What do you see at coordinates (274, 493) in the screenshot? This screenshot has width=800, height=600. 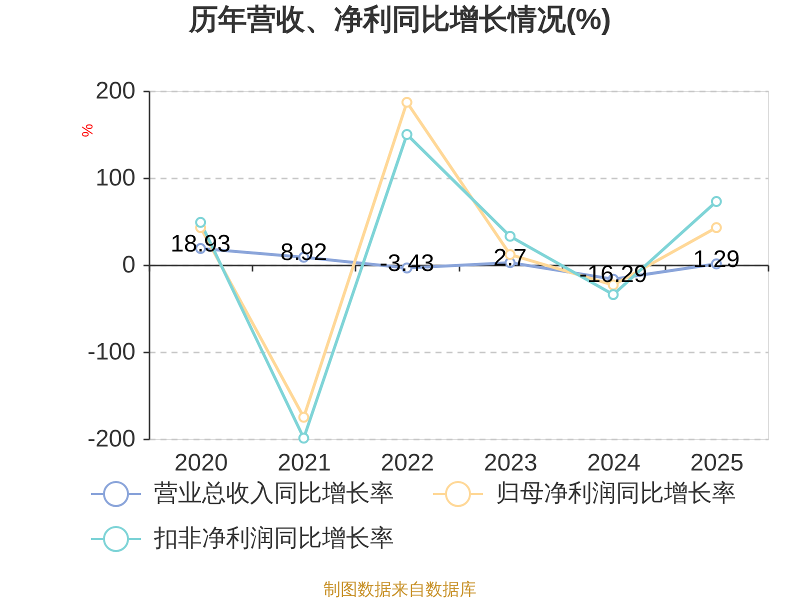 I see `legend-label: 营业总收入同比增长率` at bounding box center [274, 493].